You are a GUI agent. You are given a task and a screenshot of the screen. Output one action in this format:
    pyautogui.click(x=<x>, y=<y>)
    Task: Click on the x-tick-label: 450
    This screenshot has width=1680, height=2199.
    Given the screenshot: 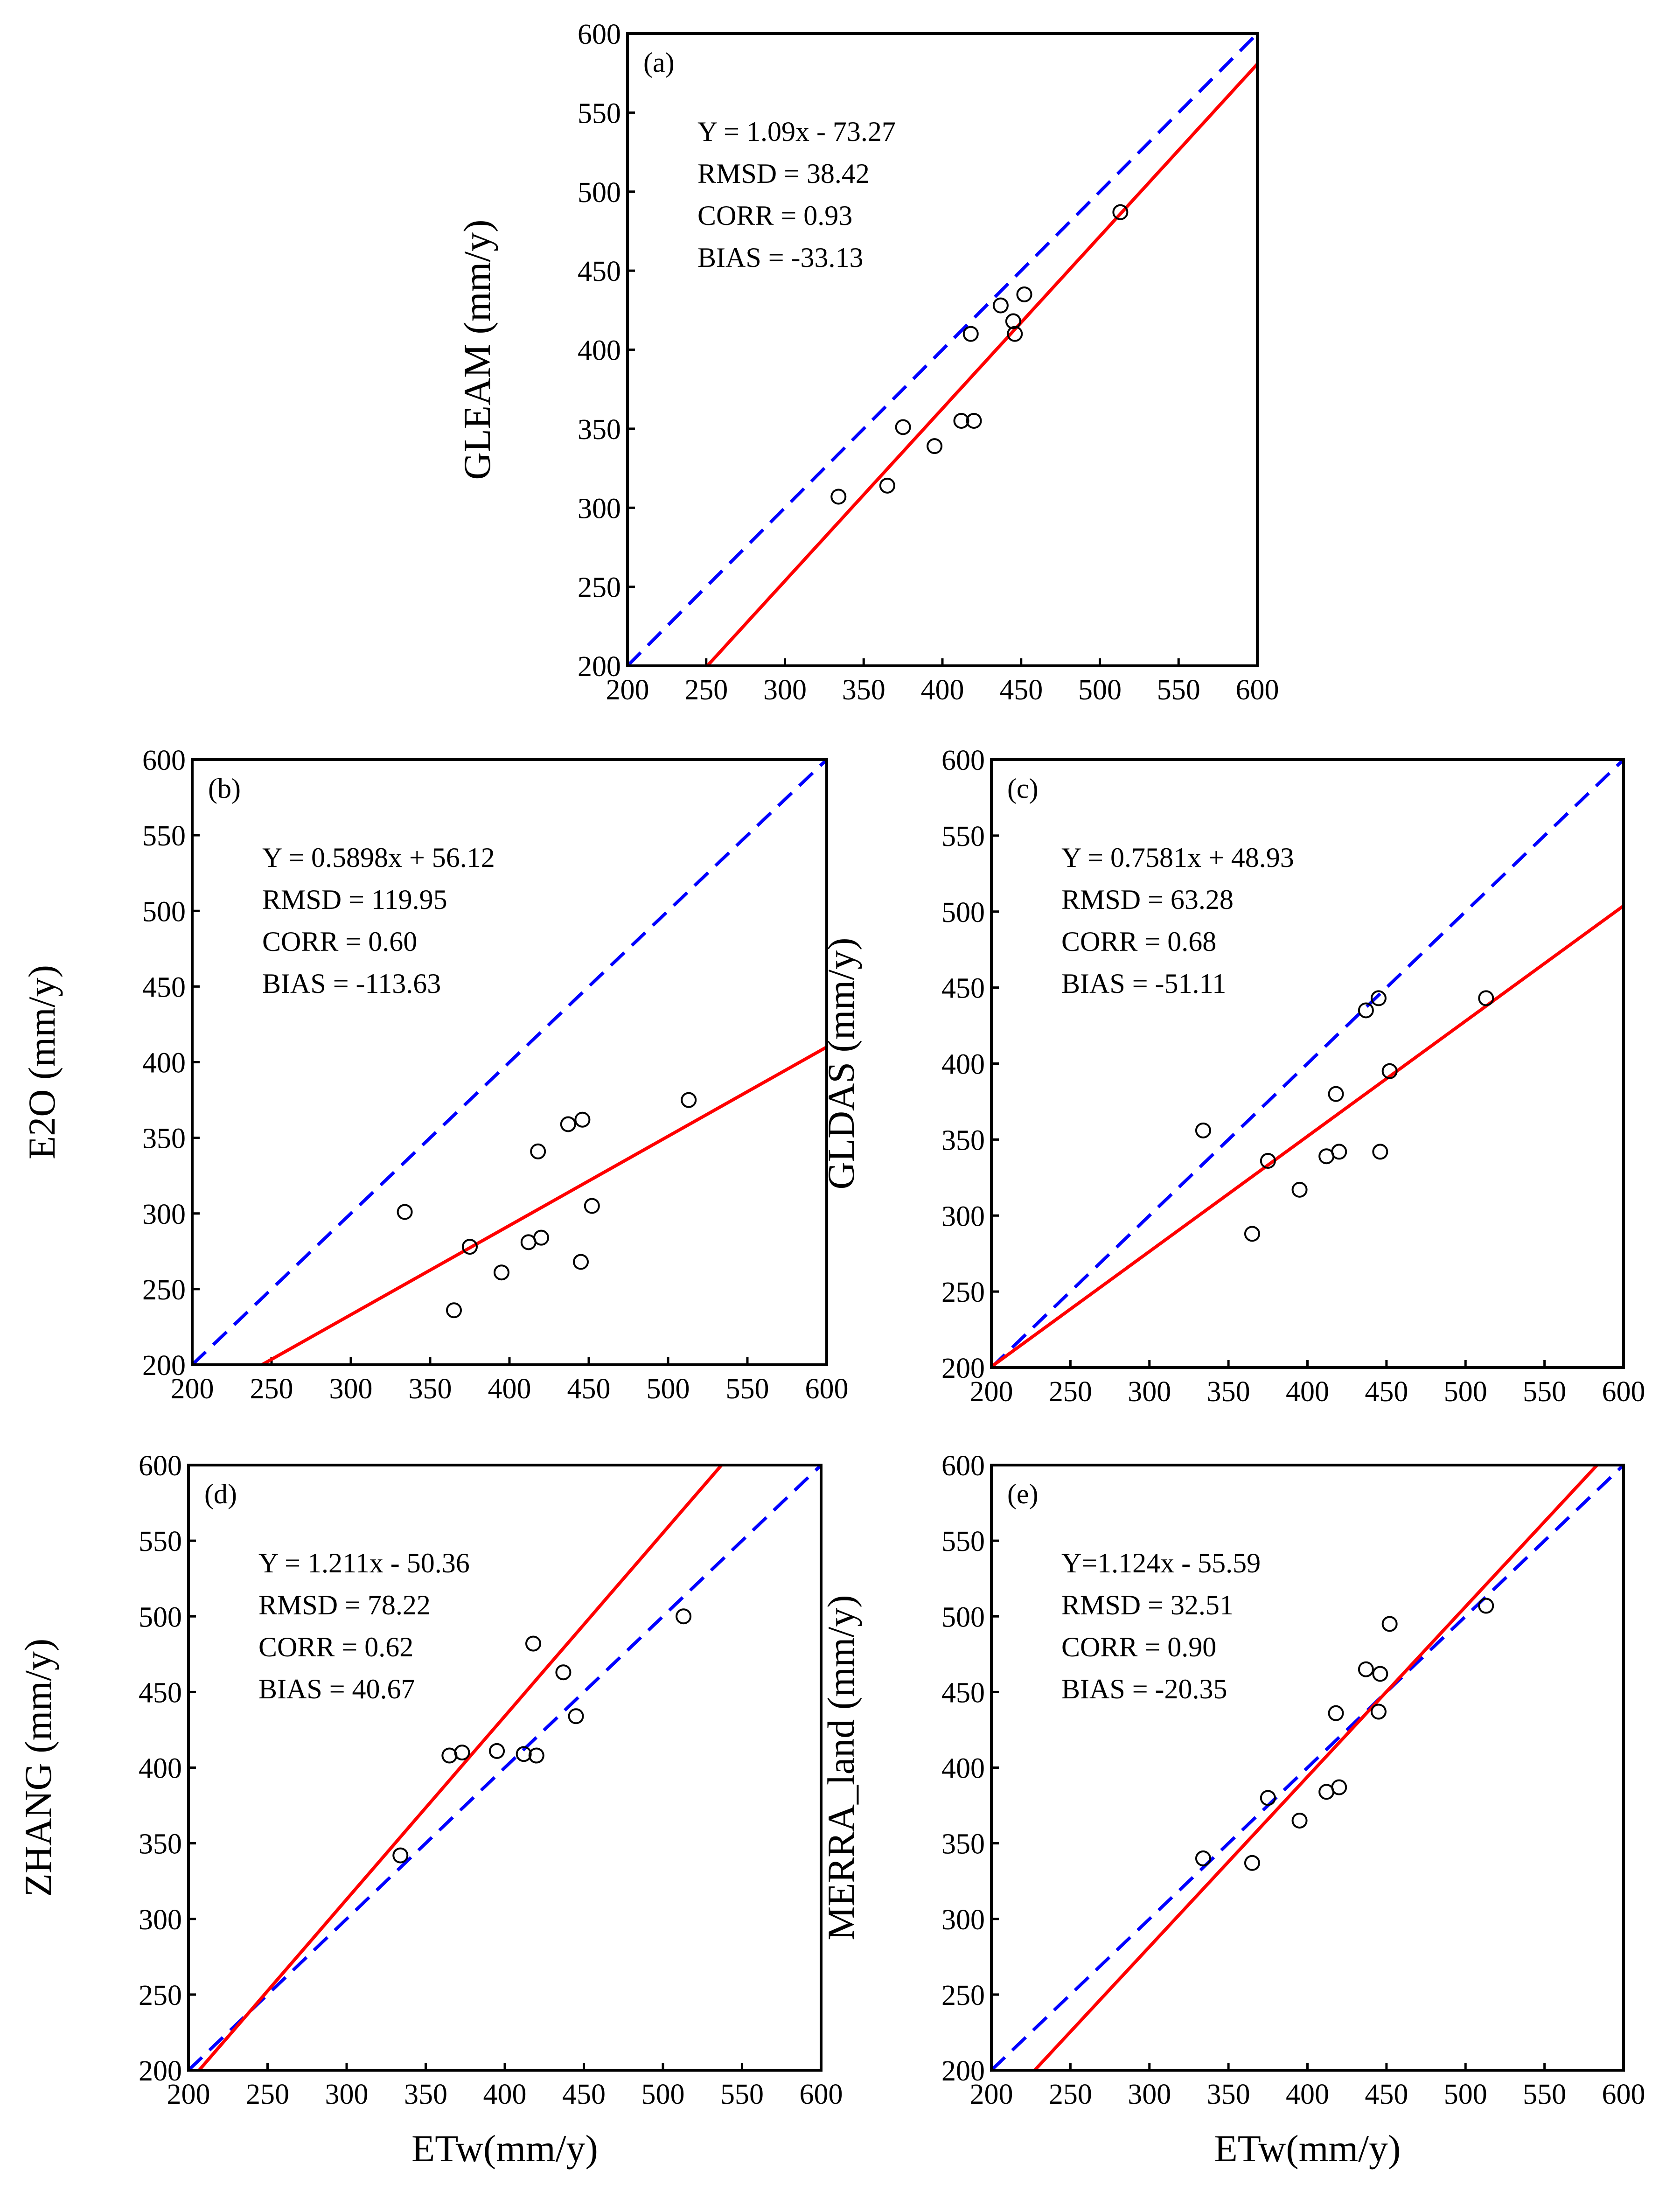 What is the action you would take?
    pyautogui.click(x=1021, y=690)
    